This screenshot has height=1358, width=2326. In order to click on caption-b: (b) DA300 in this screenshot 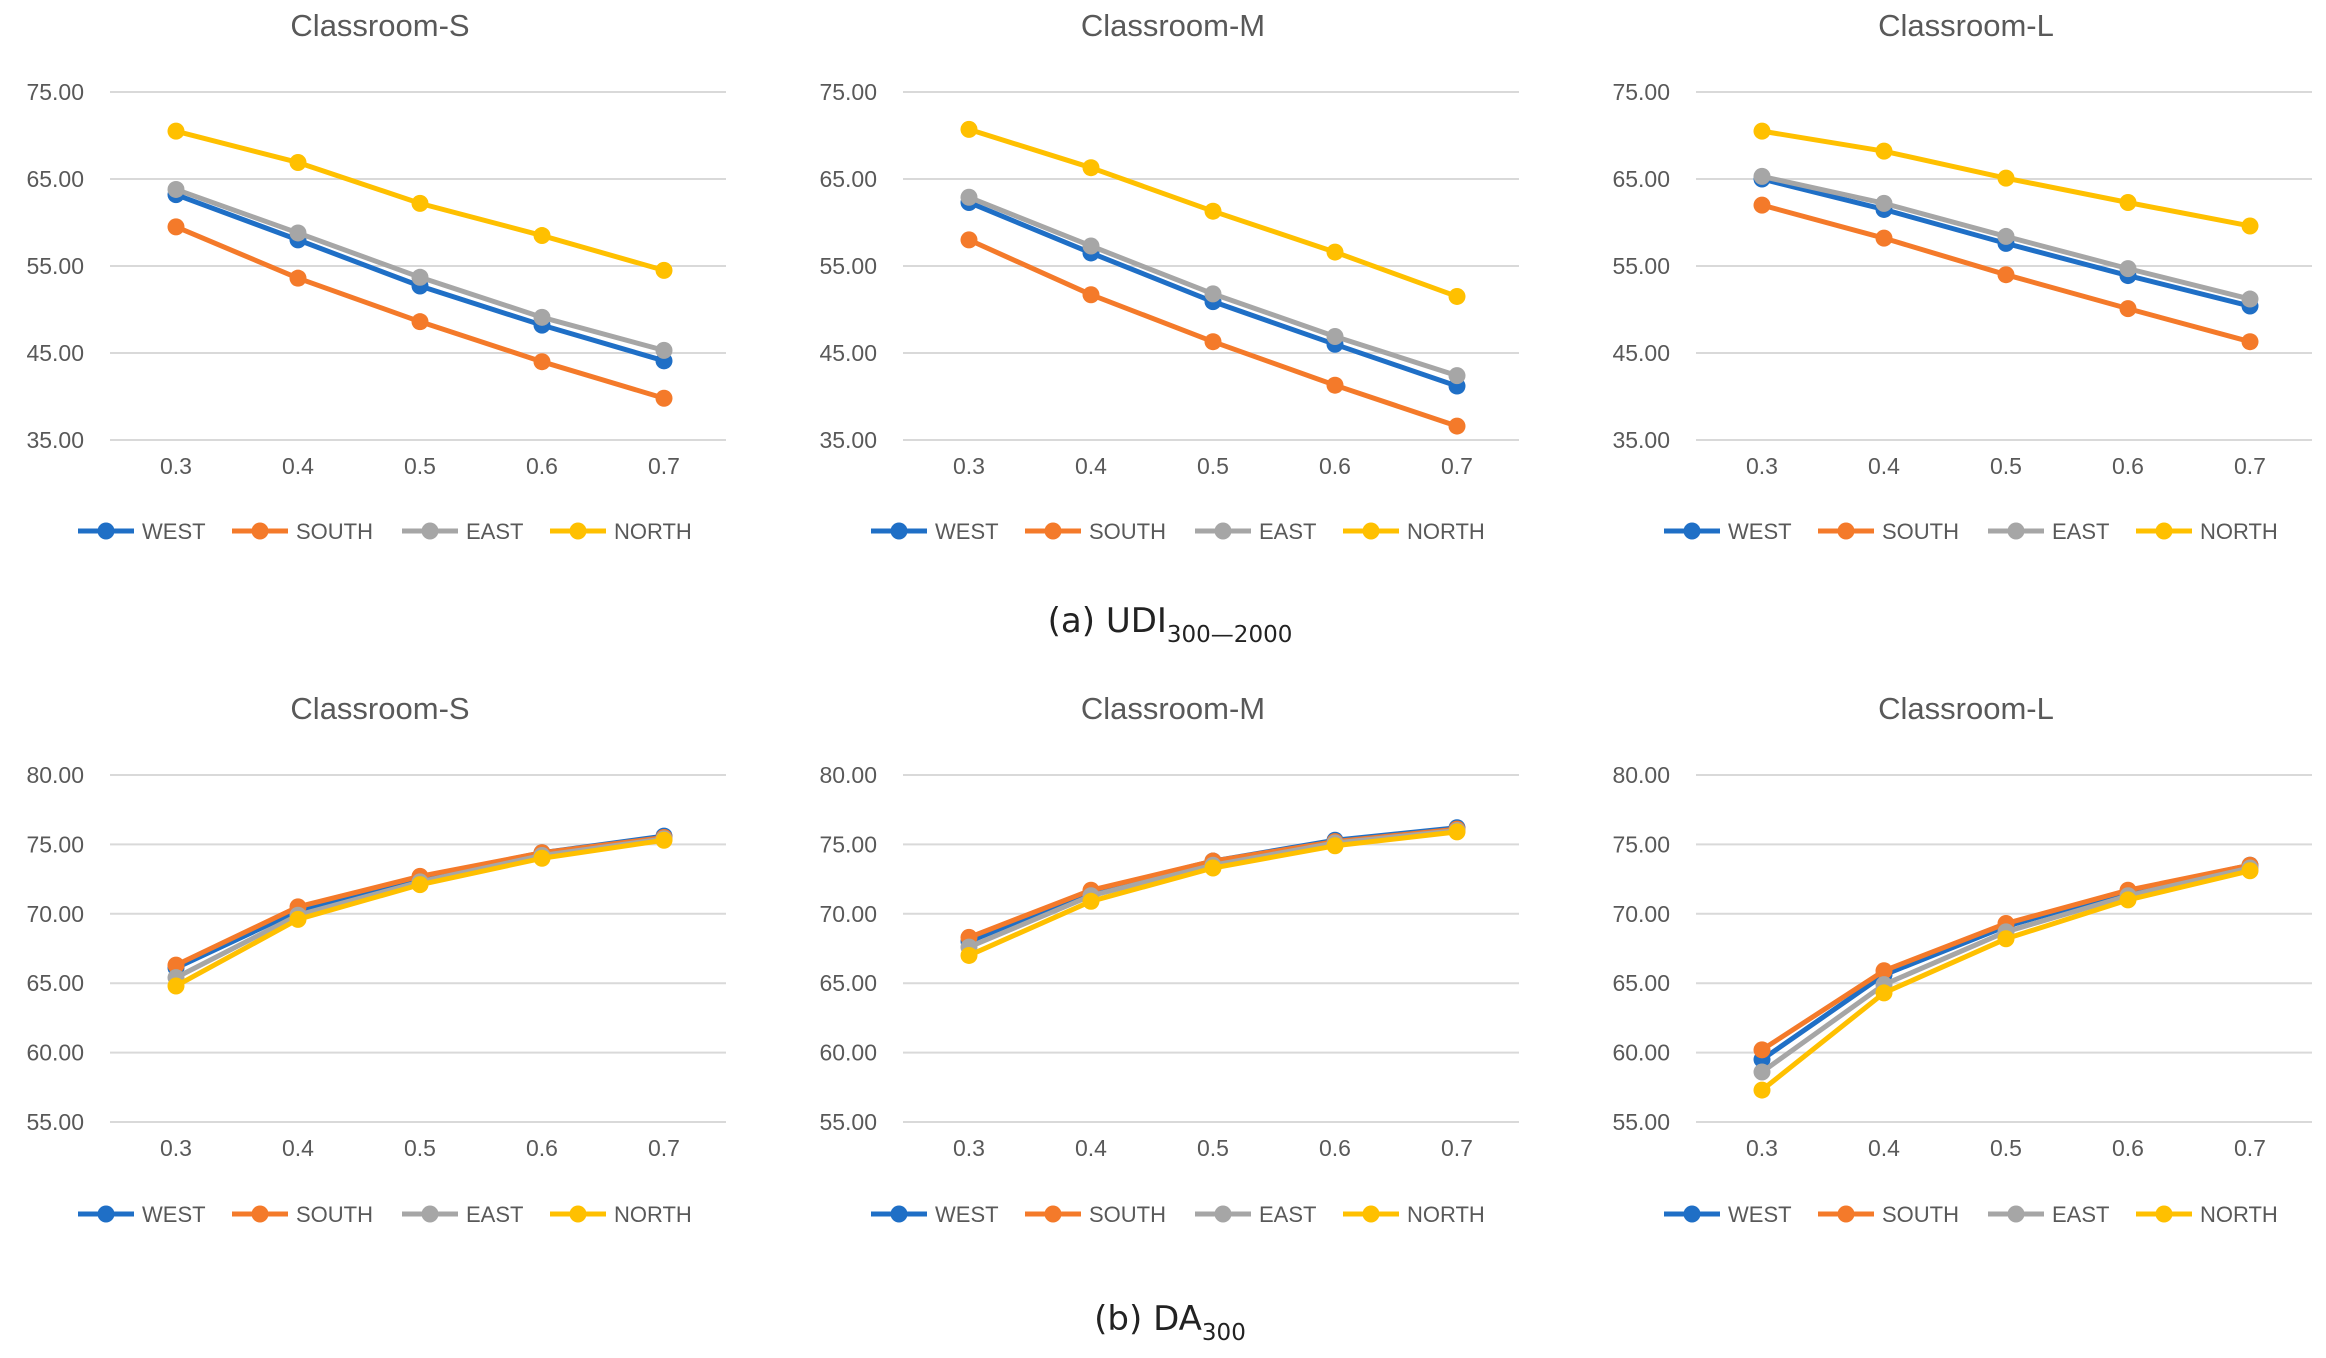, I will do `click(1170, 1322)`.